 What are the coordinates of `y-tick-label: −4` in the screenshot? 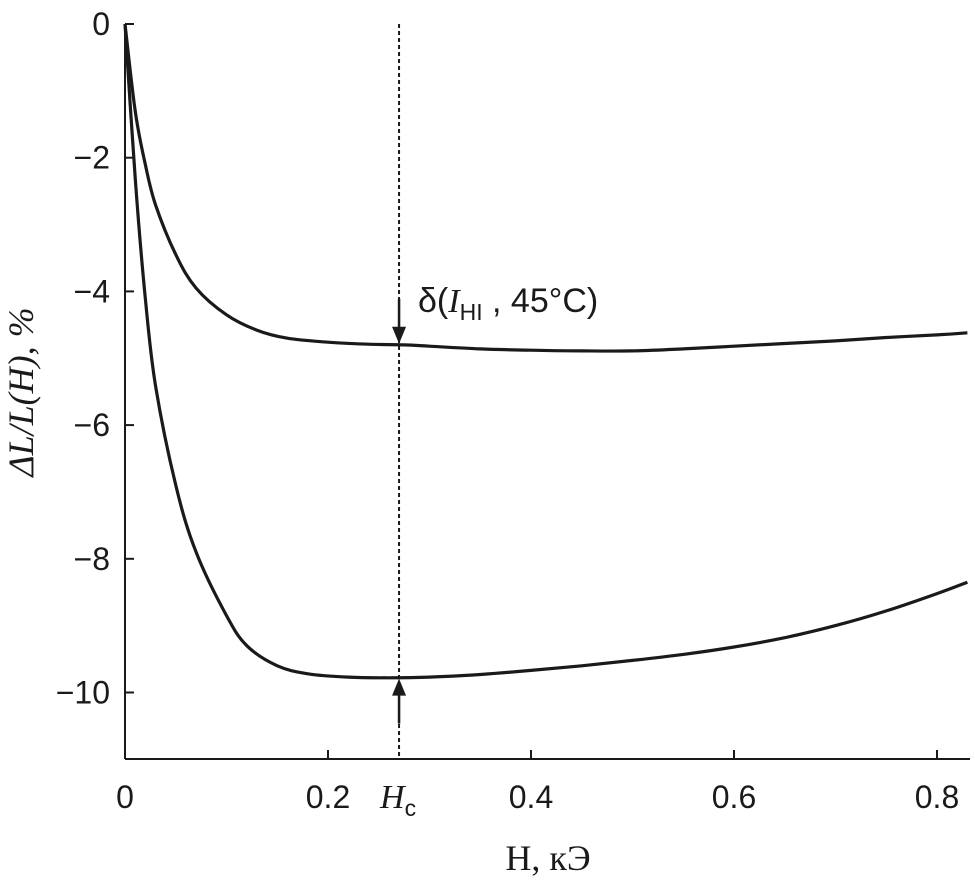 It's located at (92, 291).